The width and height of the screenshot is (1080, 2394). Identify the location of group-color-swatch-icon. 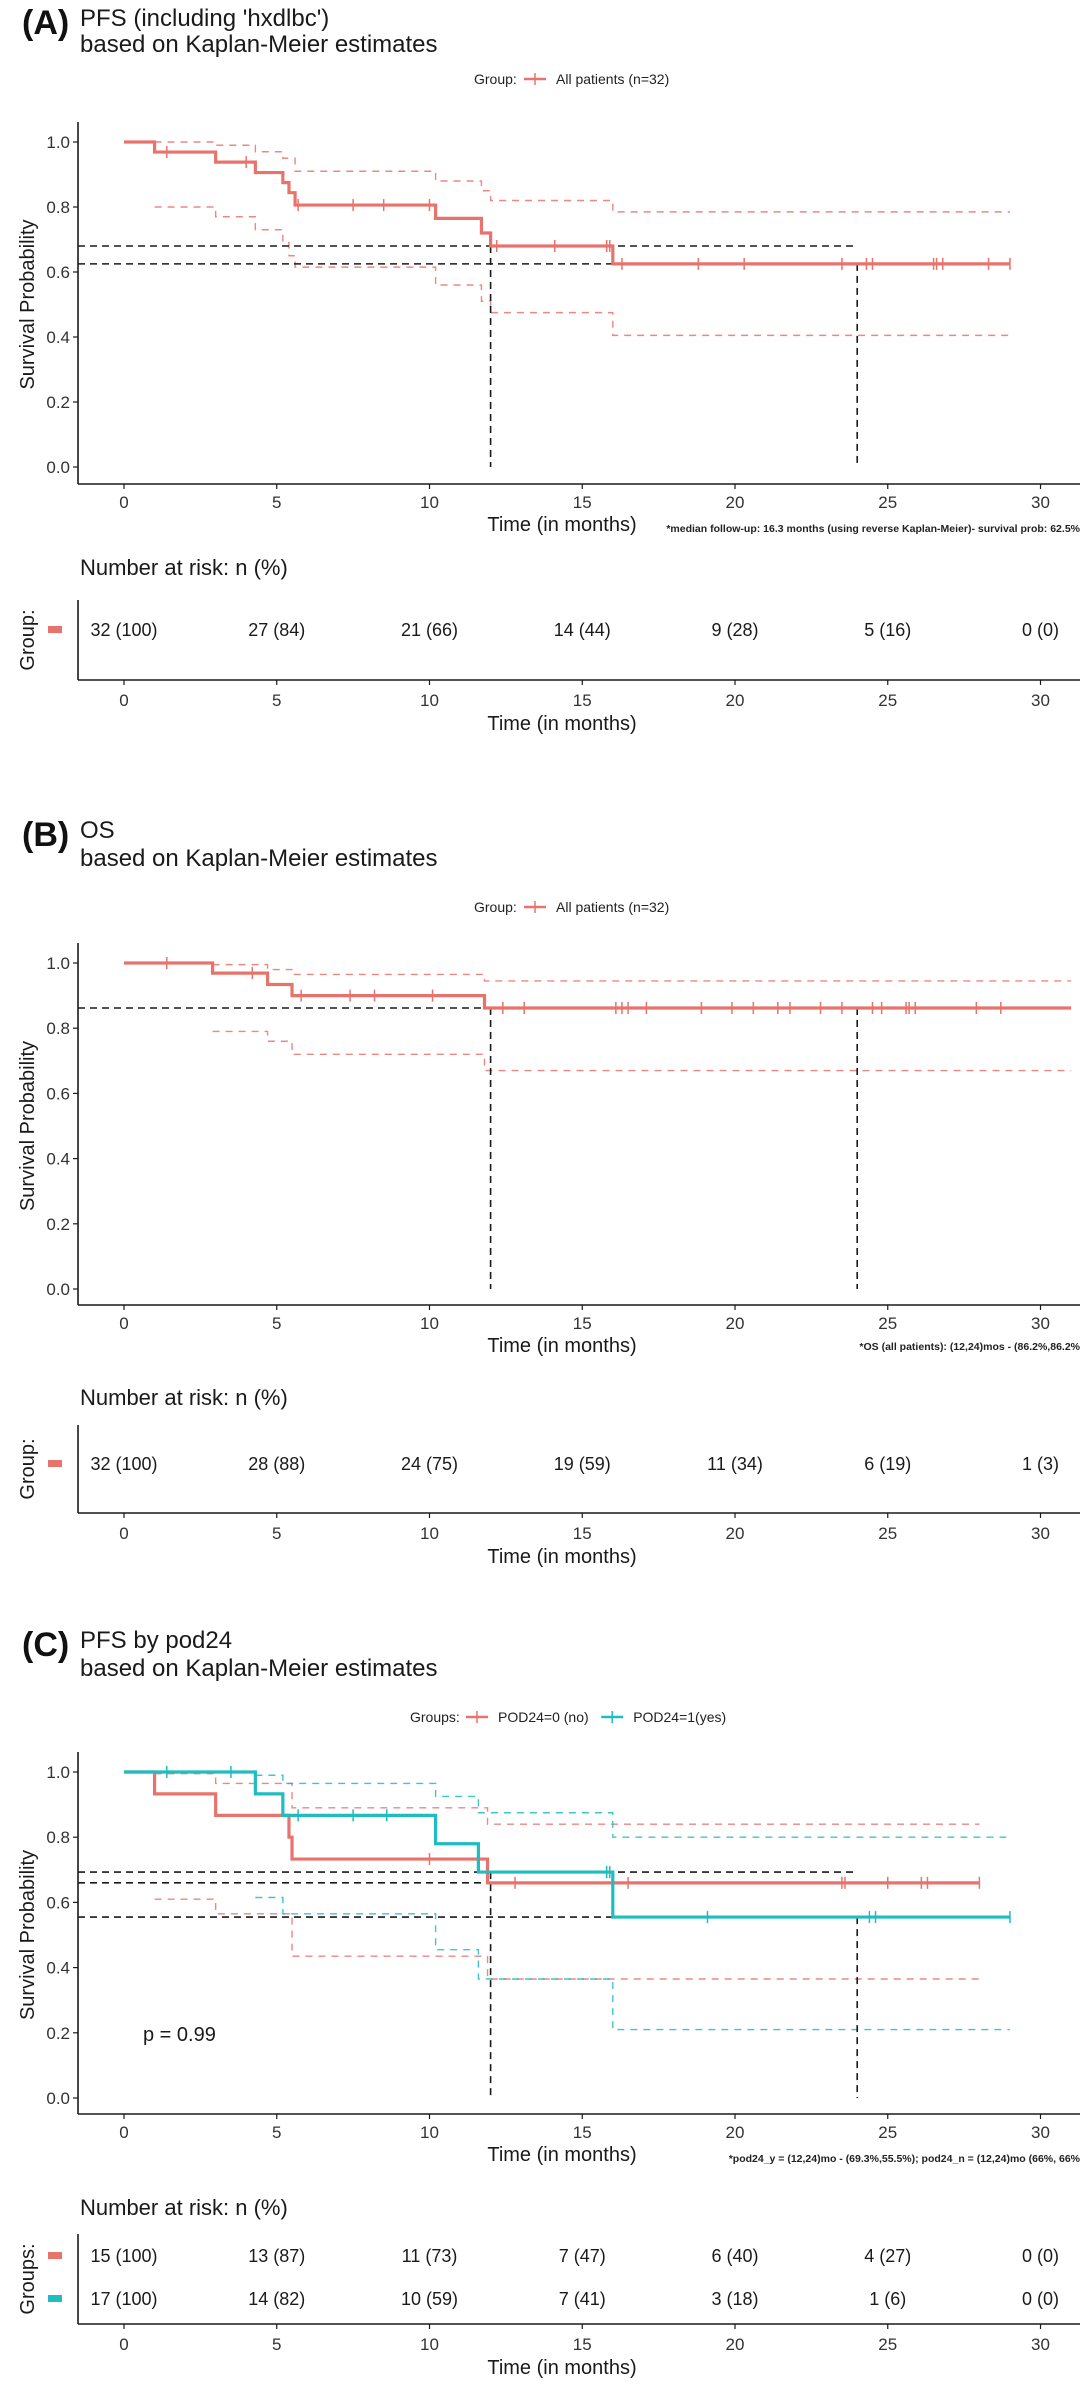
(55, 1463).